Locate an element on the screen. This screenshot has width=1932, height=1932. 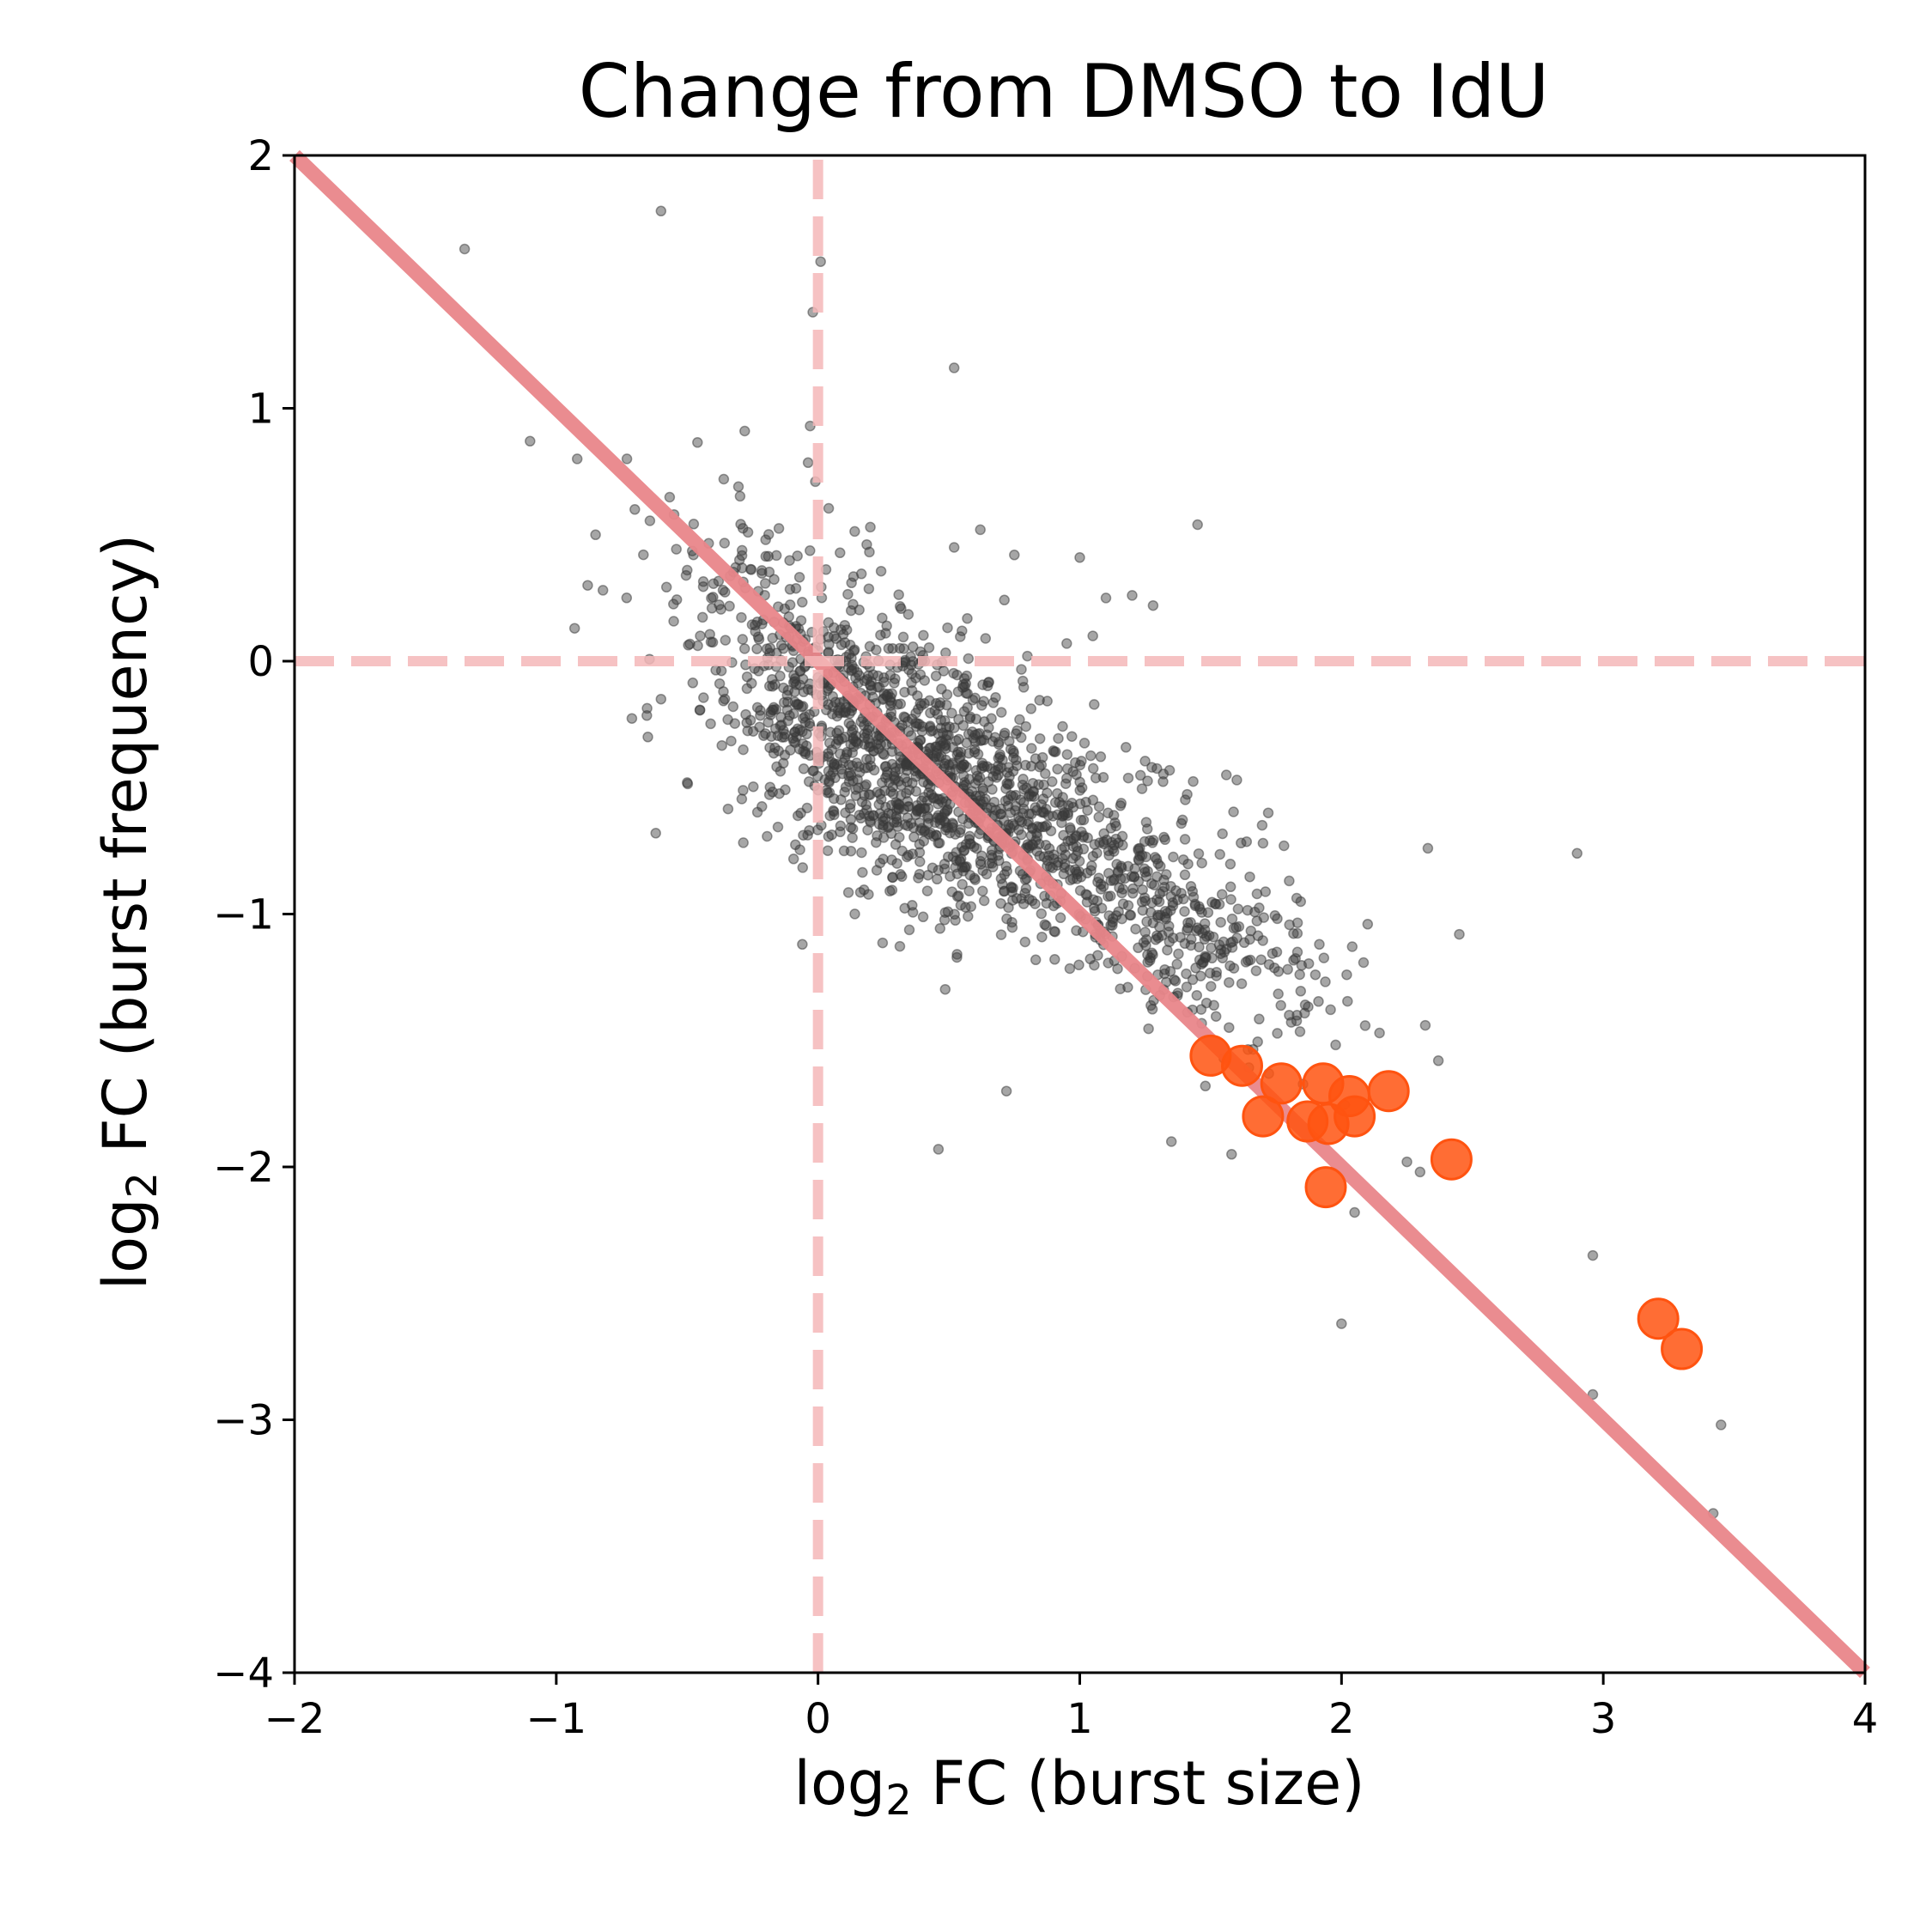
x-tick-label: 4 is located at coordinates (1865, 1719).